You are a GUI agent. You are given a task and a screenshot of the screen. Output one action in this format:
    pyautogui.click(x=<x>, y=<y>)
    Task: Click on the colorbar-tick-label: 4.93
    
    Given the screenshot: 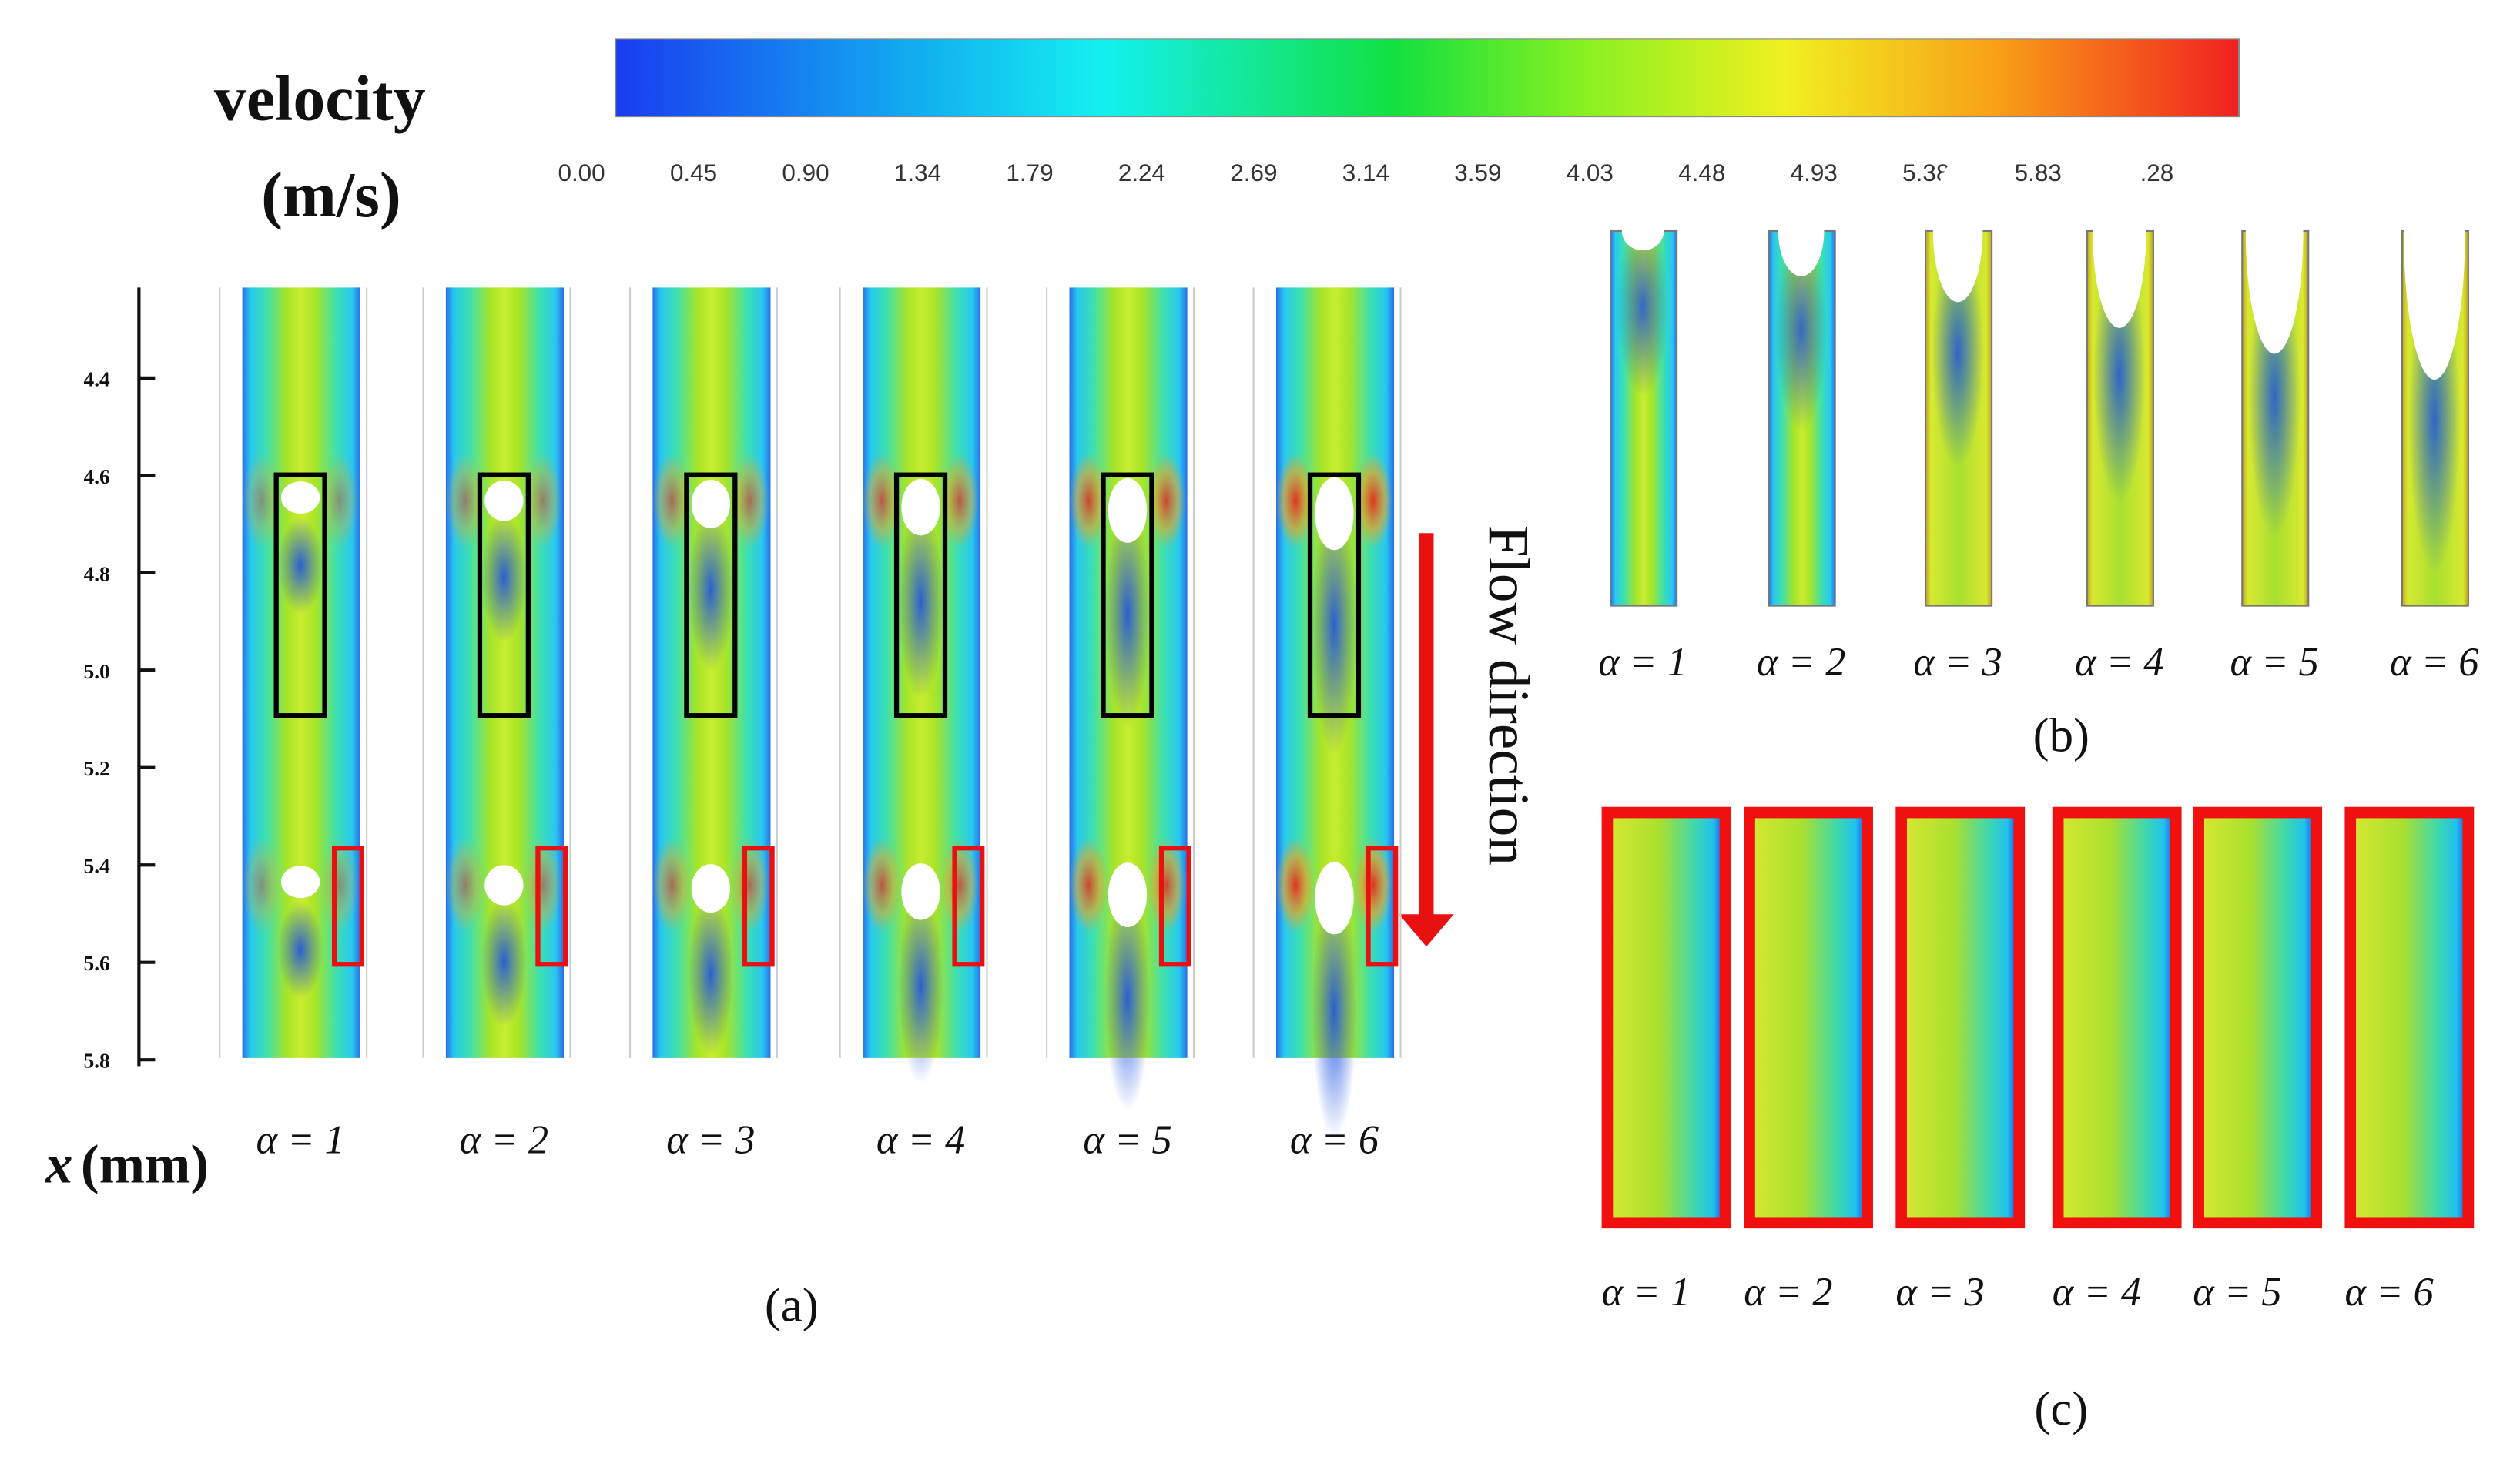 What is the action you would take?
    pyautogui.click(x=1814, y=172)
    